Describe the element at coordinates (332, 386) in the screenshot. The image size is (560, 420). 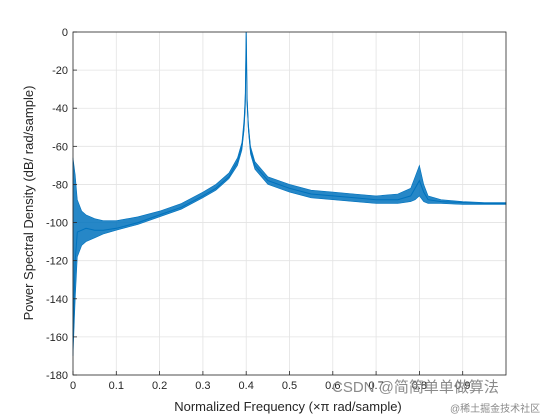
I see `x-tick-label-6: 0.6` at that location.